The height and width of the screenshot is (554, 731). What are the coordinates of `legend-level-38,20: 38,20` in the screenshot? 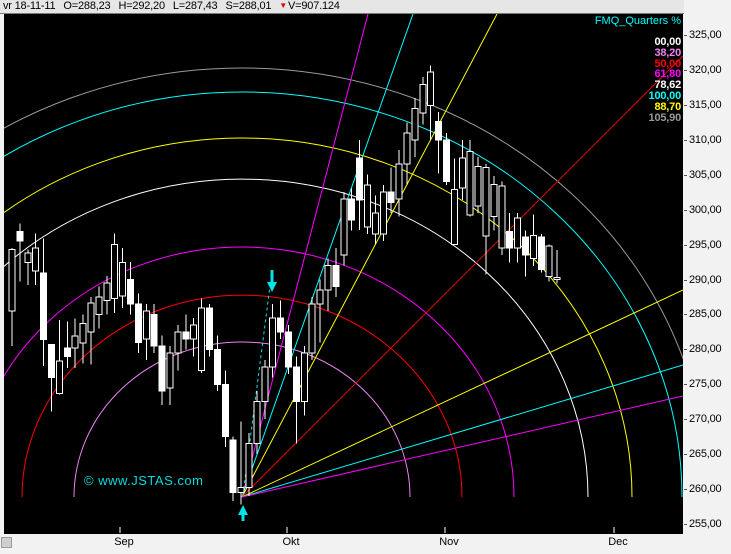 It's located at (667, 52).